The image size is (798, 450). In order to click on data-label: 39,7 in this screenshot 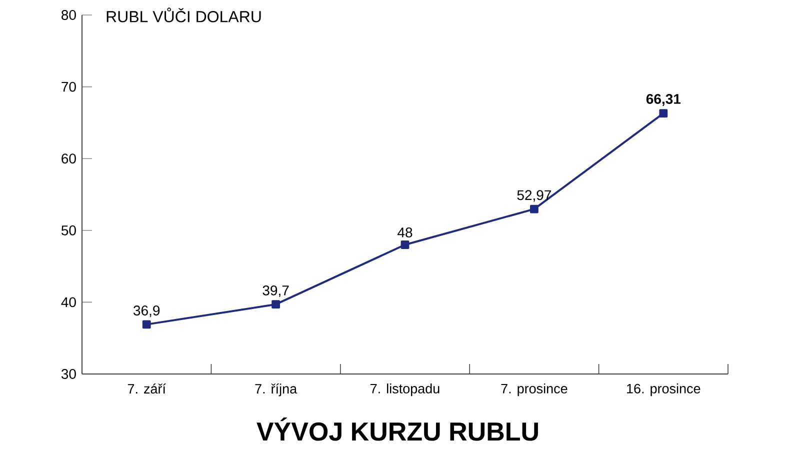, I will do `click(275, 291)`.